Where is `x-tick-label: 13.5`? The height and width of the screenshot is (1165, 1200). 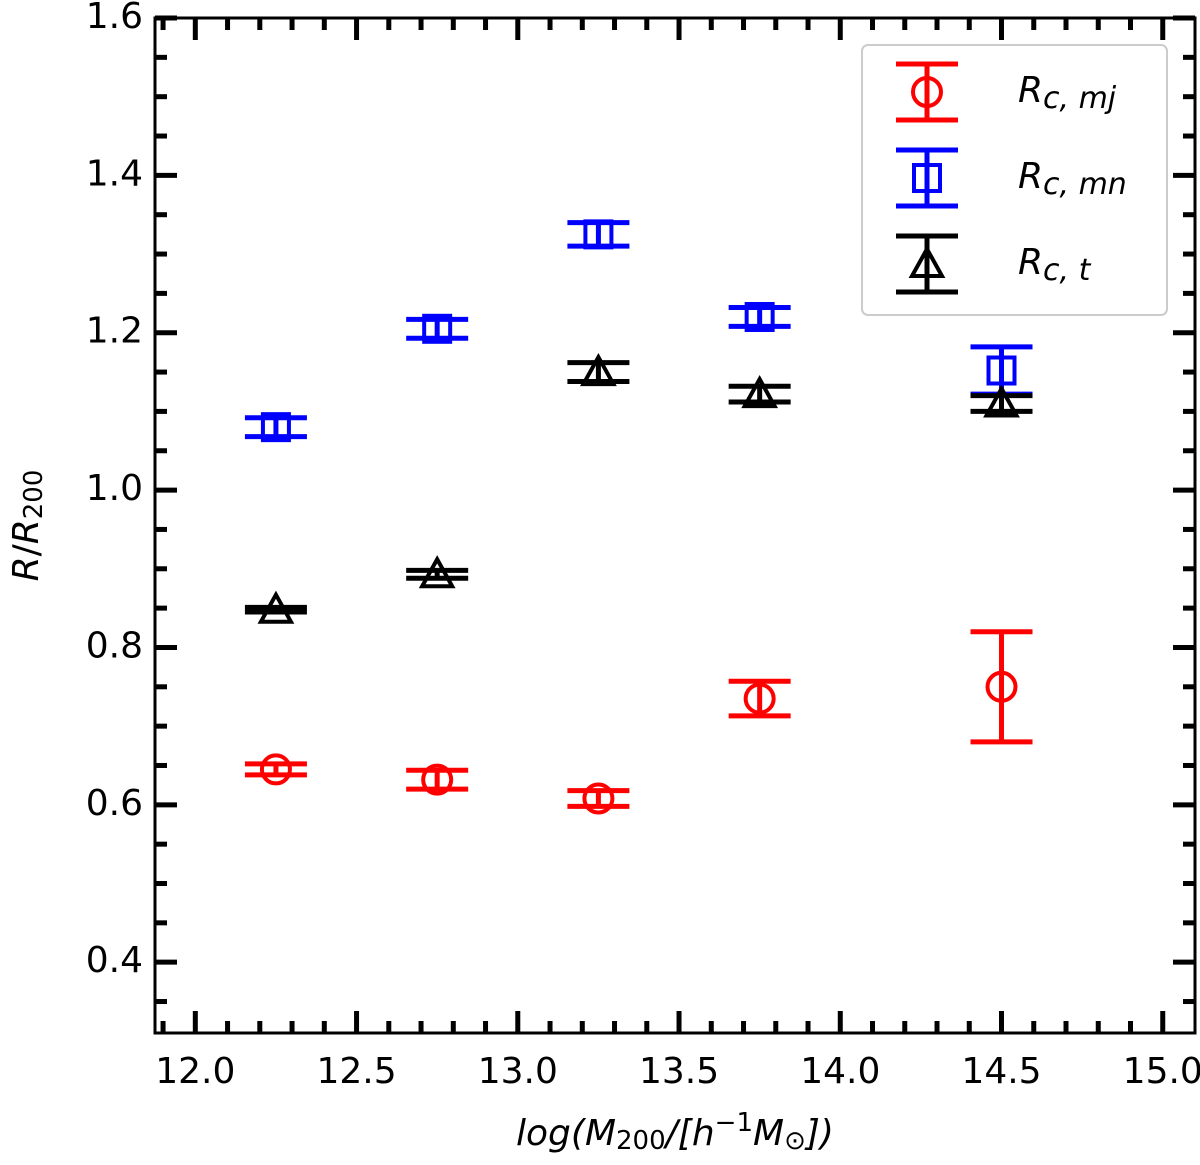 x-tick-label: 13.5 is located at coordinates (679, 1071).